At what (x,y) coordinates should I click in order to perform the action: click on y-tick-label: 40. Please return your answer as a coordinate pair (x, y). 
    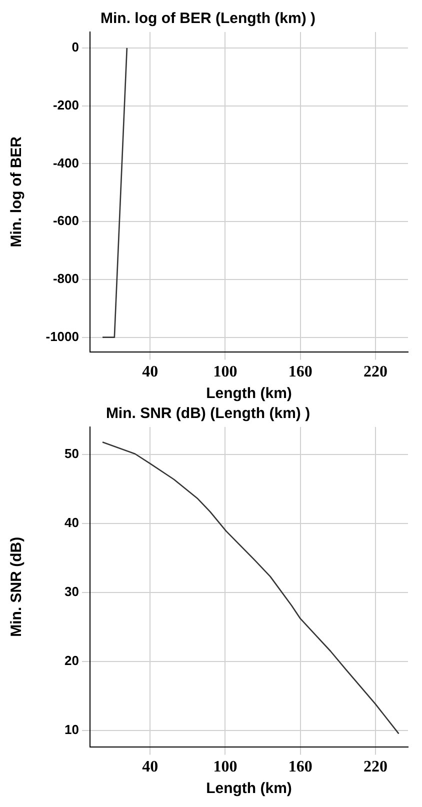
    Looking at the image, I should click on (71, 522).